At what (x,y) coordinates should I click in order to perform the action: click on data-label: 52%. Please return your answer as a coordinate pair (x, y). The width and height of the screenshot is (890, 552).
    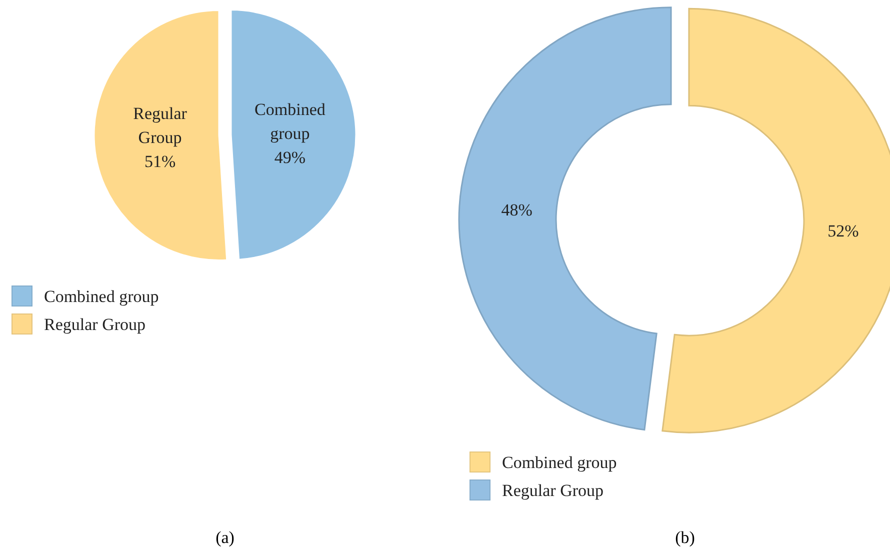
    Looking at the image, I should click on (843, 230).